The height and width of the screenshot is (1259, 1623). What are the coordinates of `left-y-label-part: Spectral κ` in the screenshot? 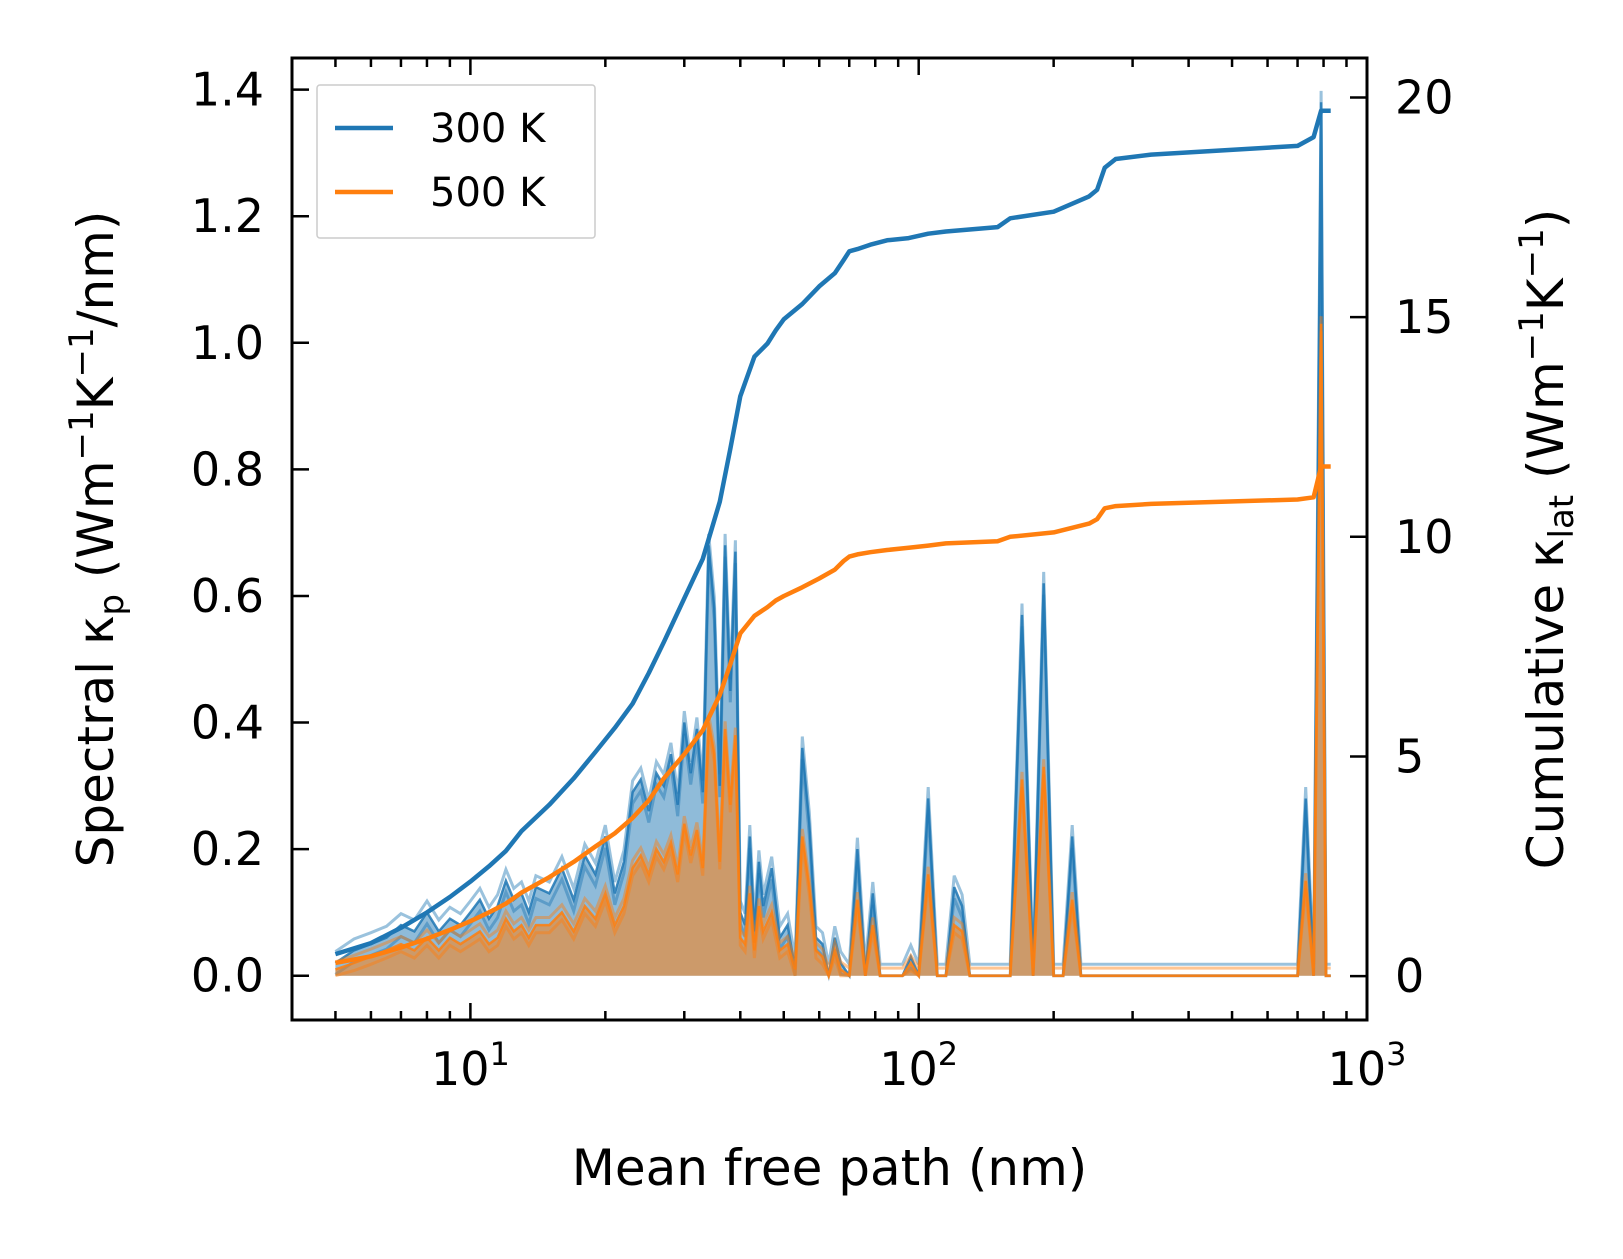 It's located at (96, 742).